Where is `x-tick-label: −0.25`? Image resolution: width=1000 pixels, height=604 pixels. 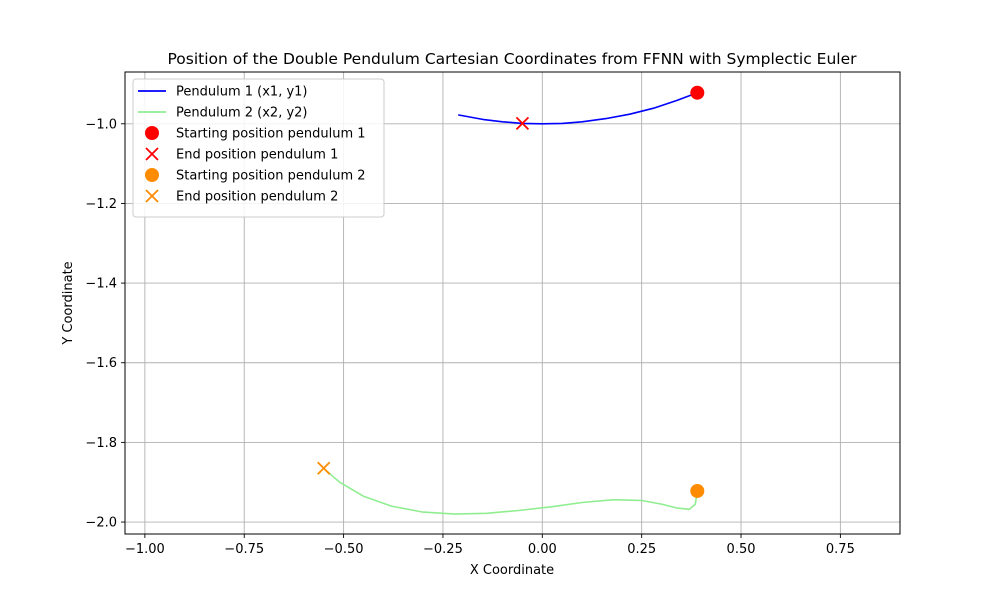
x-tick-label: −0.25 is located at coordinates (443, 549).